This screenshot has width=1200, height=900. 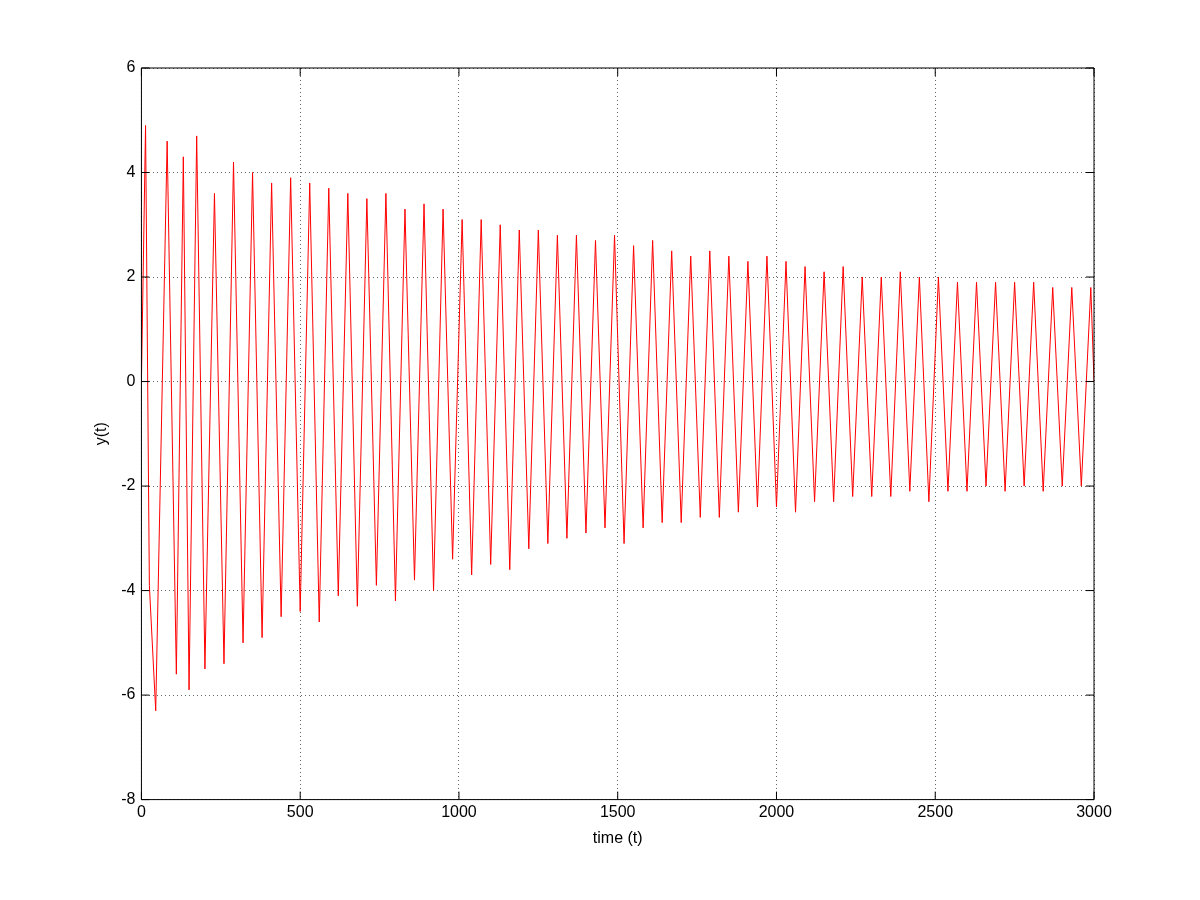 What do you see at coordinates (131, 171) in the screenshot?
I see `y-tick-label: 4` at bounding box center [131, 171].